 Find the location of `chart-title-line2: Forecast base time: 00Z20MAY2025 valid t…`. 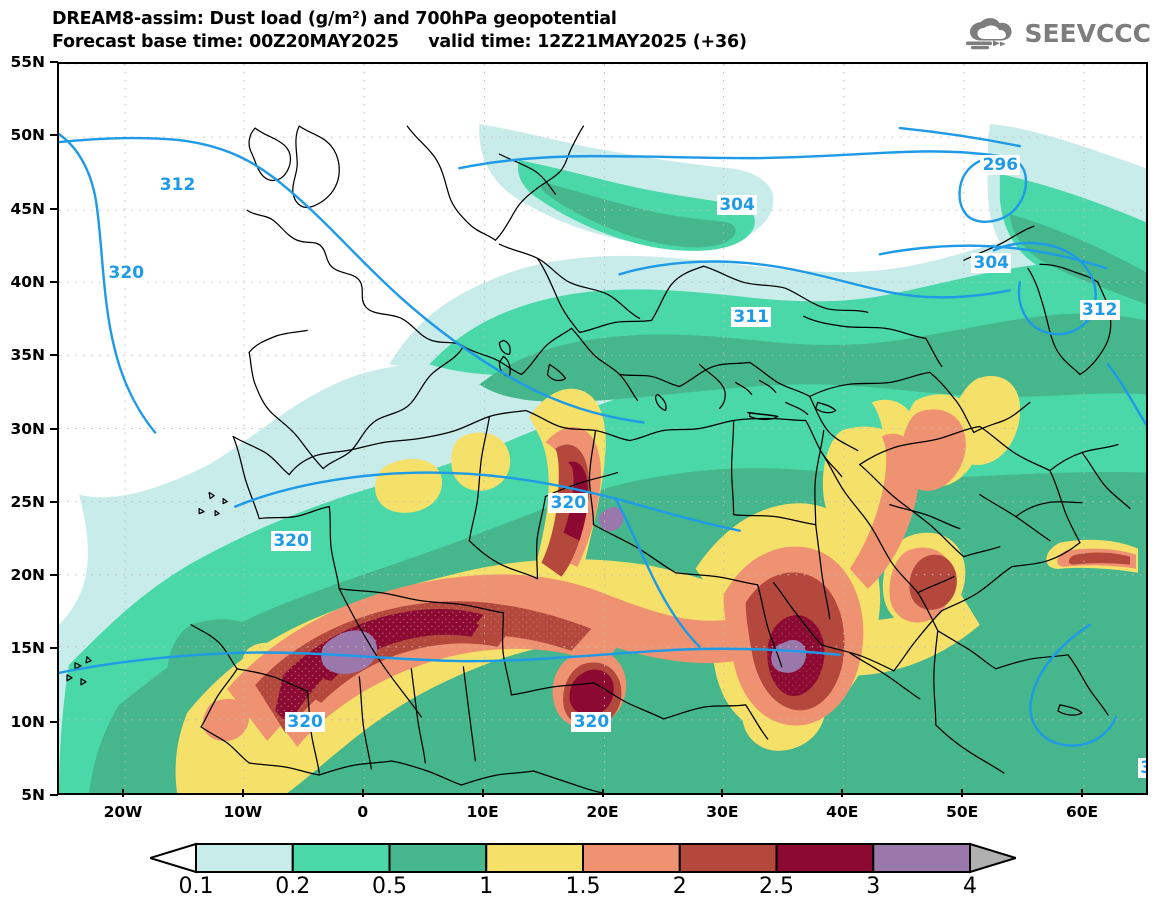

chart-title-line2: Forecast base time: 00Z20MAY2025 valid t… is located at coordinates (399, 42).